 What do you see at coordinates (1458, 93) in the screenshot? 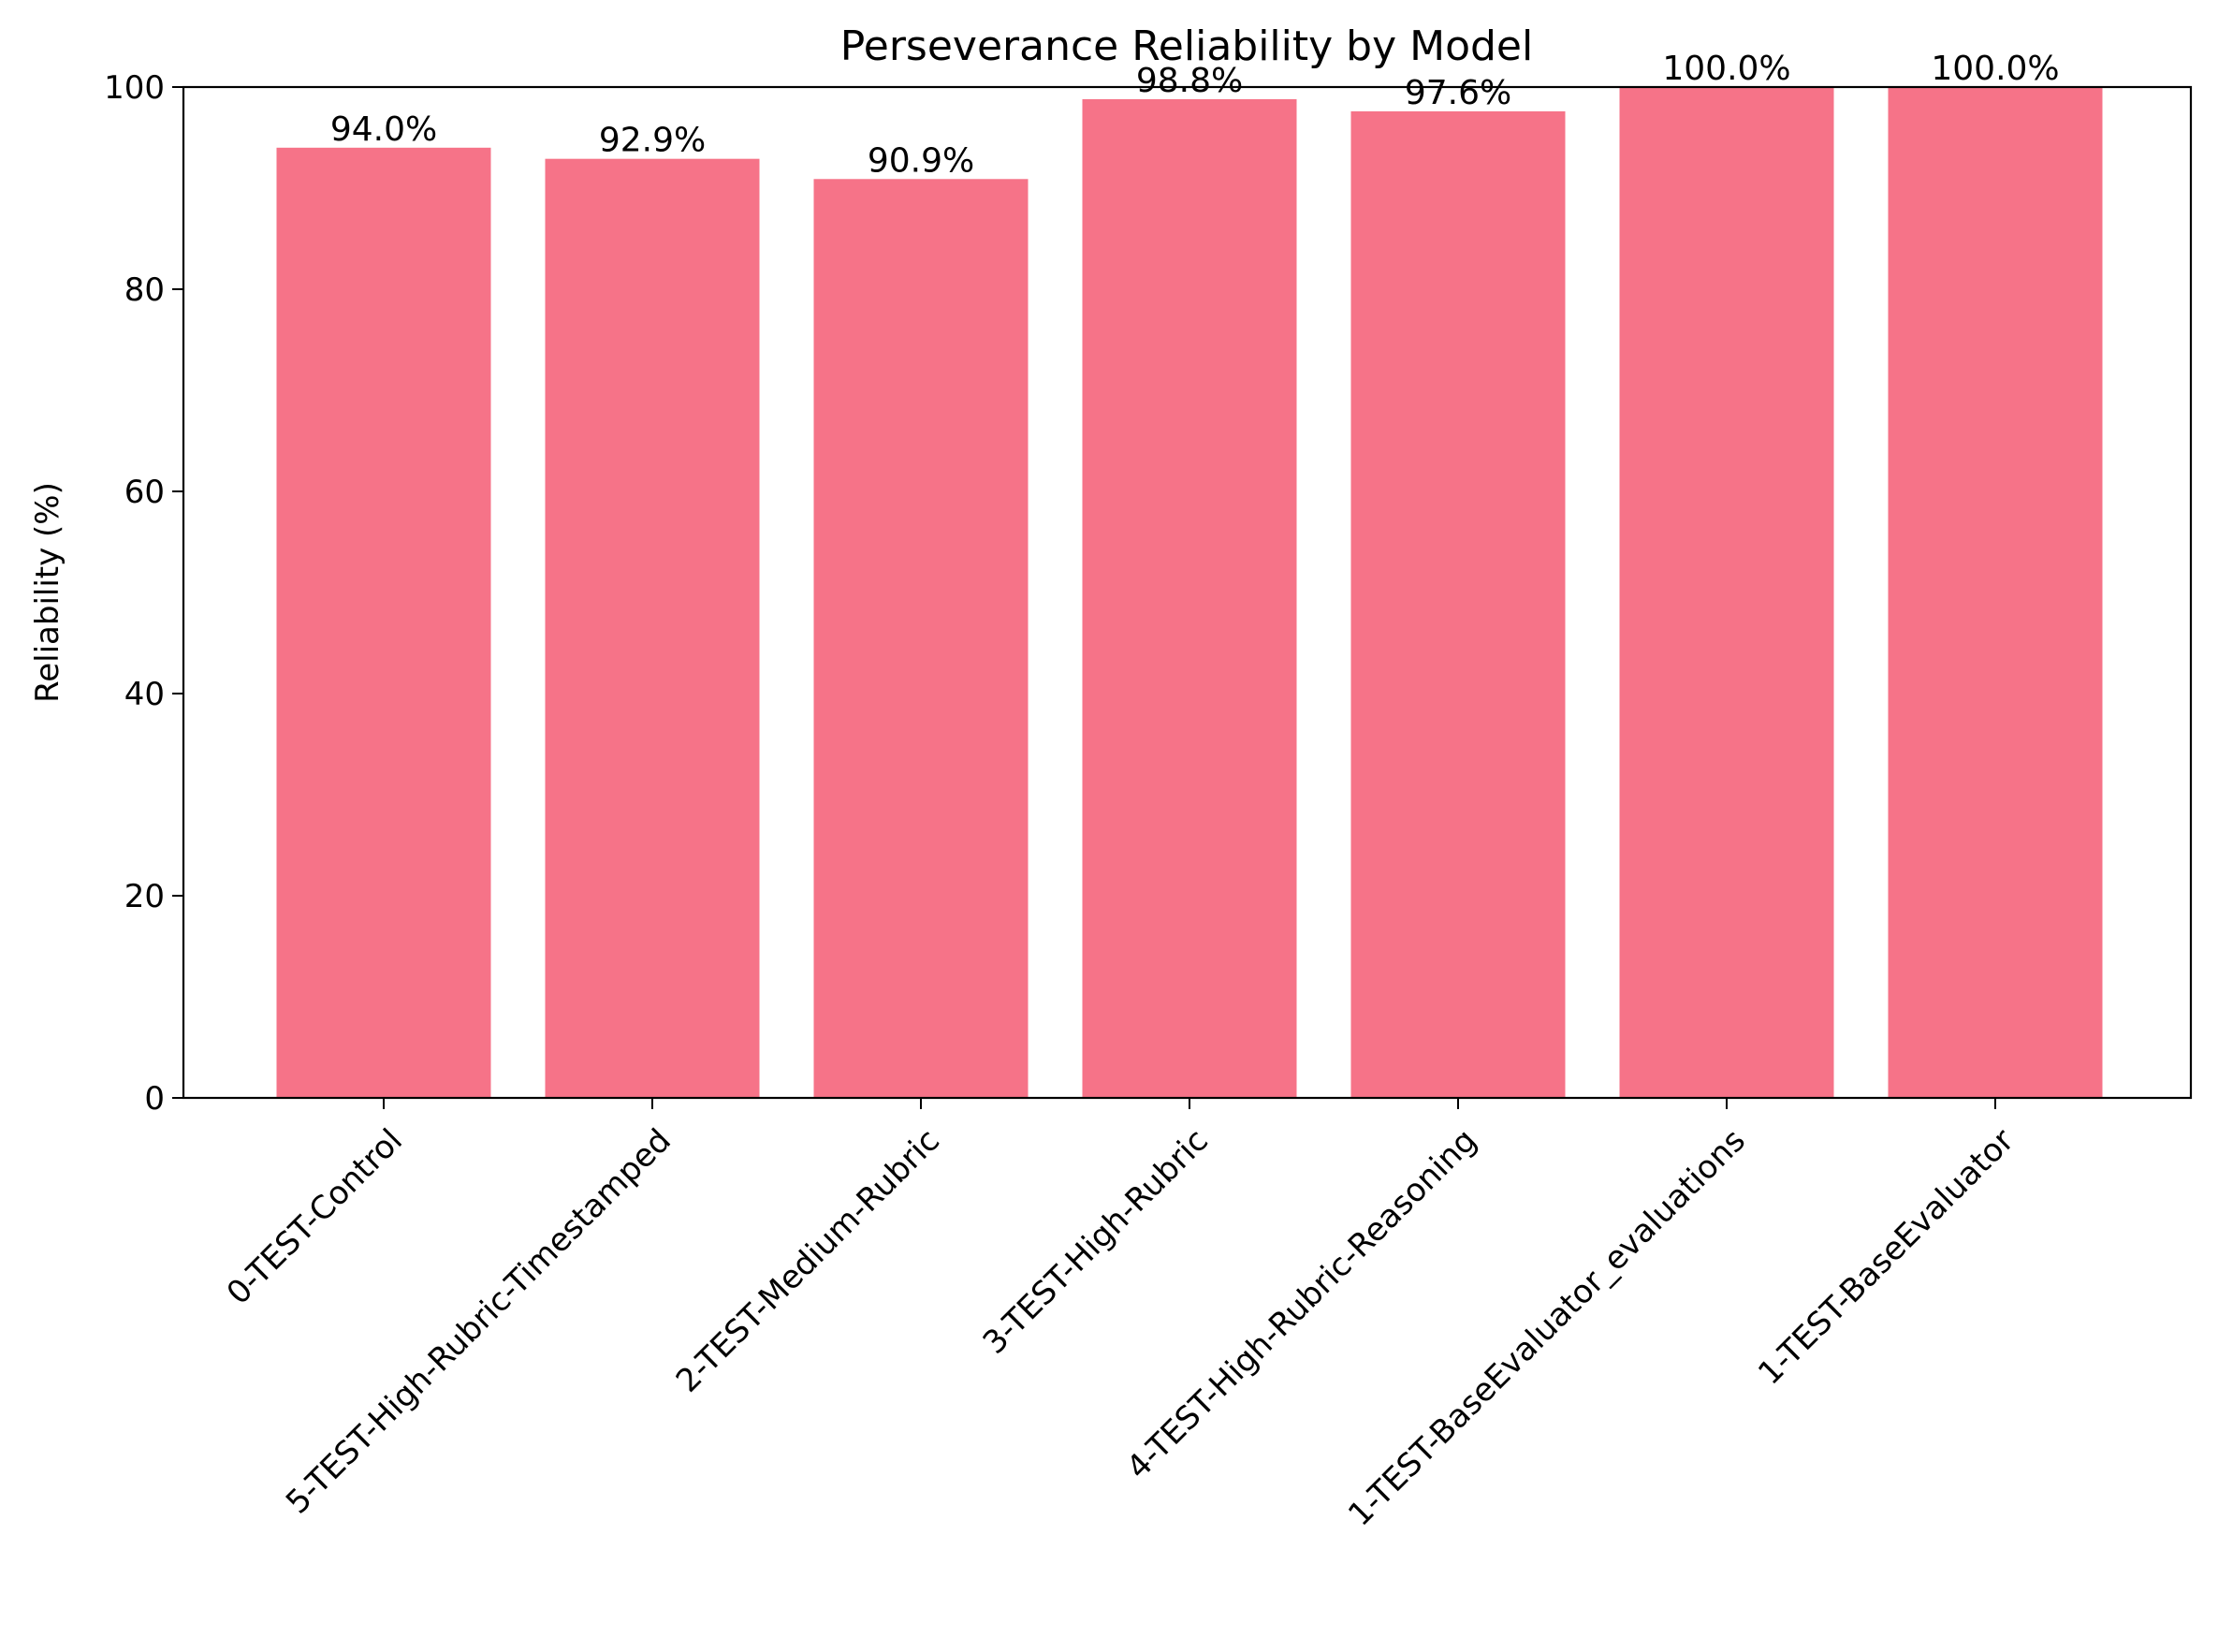
I see `data-label: 97.6%` at bounding box center [1458, 93].